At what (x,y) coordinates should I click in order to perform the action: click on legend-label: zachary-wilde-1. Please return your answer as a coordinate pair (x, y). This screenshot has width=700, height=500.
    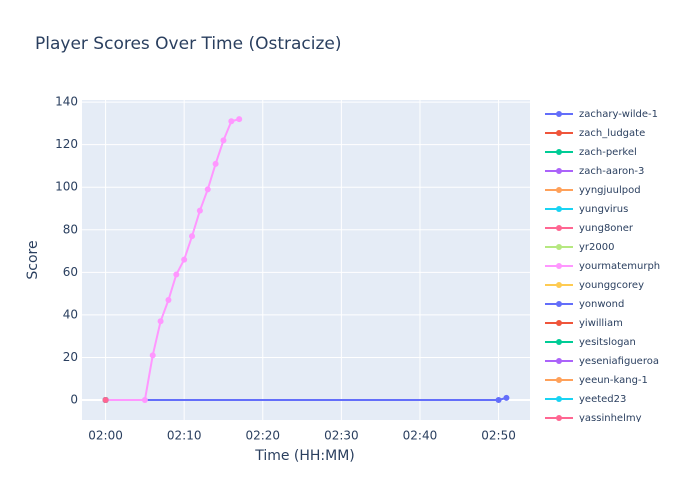
    Looking at the image, I should click on (618, 114).